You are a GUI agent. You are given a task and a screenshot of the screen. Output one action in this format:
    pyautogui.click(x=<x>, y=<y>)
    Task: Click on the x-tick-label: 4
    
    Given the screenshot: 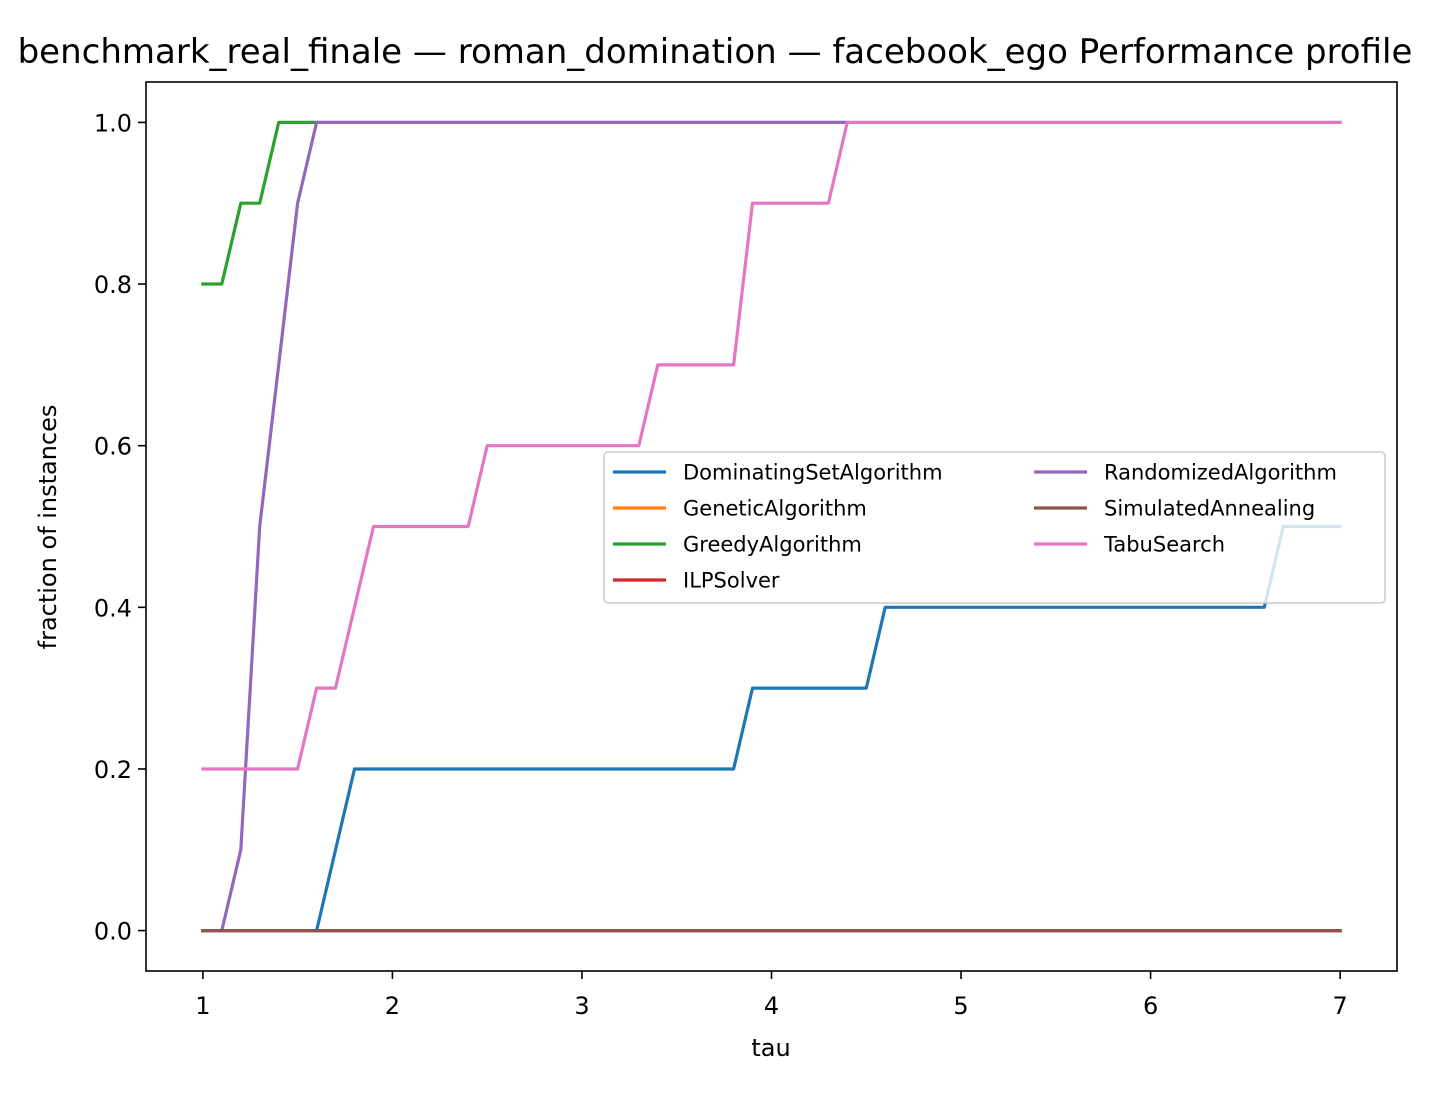 What is the action you would take?
    pyautogui.click(x=771, y=1006)
    